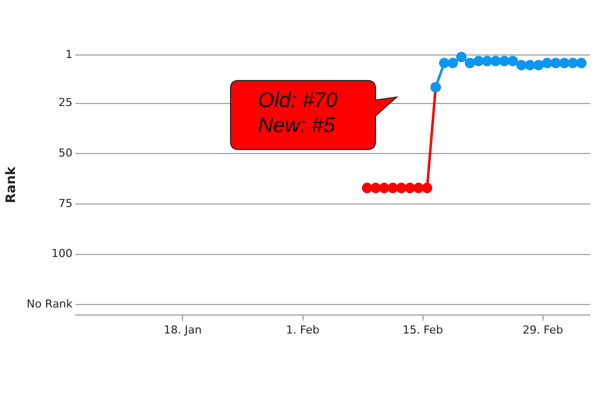 The width and height of the screenshot is (600, 400). What do you see at coordinates (65, 153) in the screenshot?
I see `y-tick-label: 50` at bounding box center [65, 153].